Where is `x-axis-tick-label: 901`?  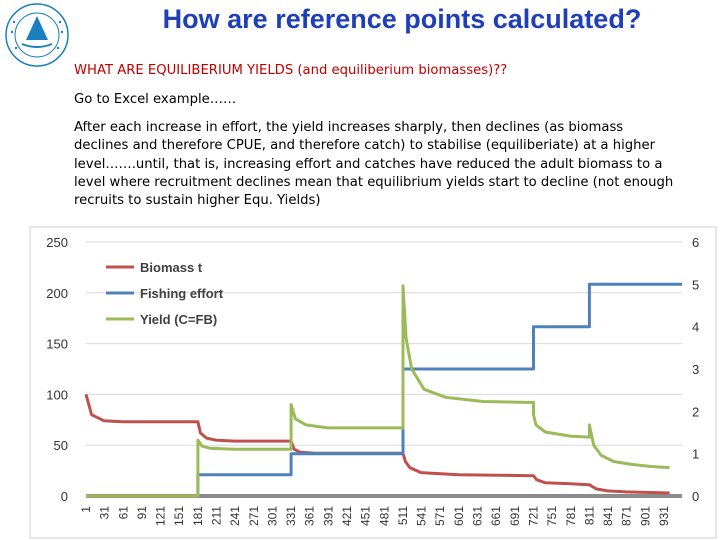
x-axis-tick-label: 901 is located at coordinates (645, 516).